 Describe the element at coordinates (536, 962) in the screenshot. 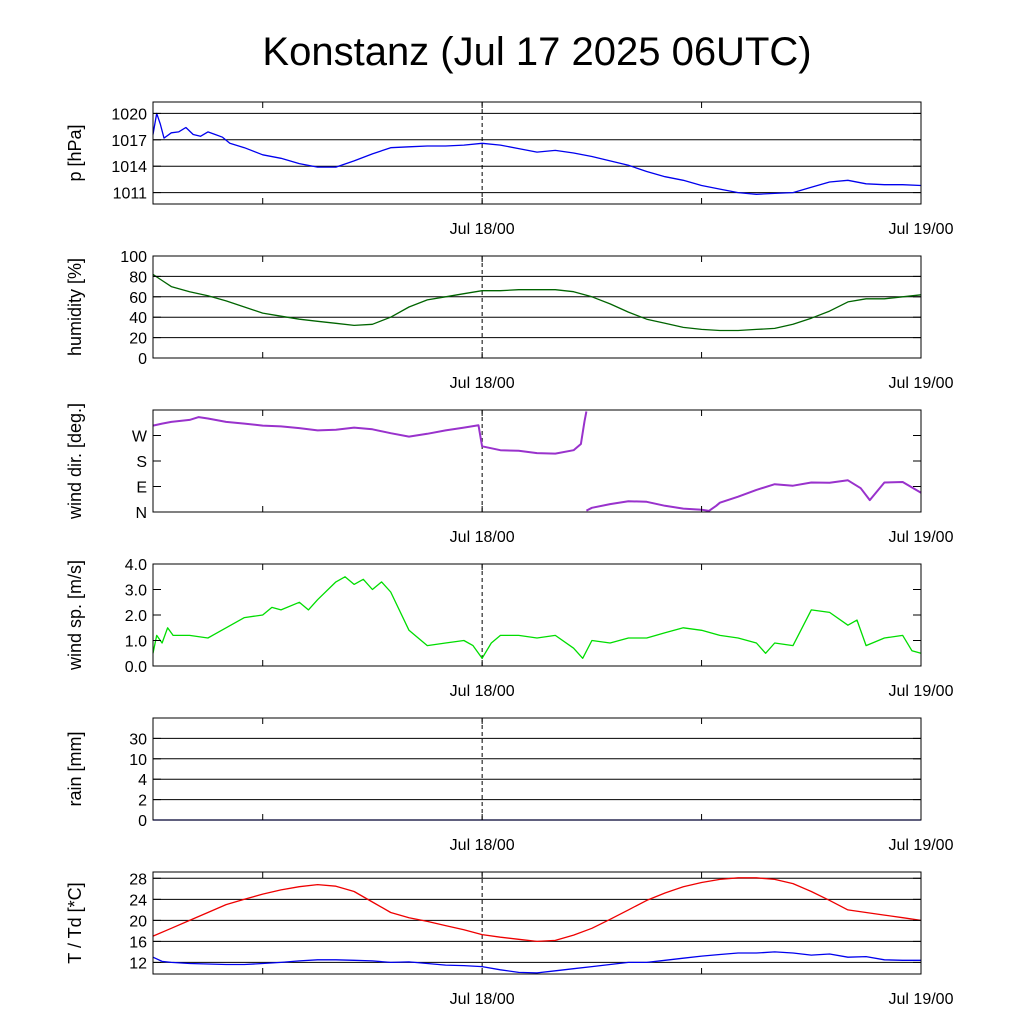

I see `temperature-series-1-line` at that location.